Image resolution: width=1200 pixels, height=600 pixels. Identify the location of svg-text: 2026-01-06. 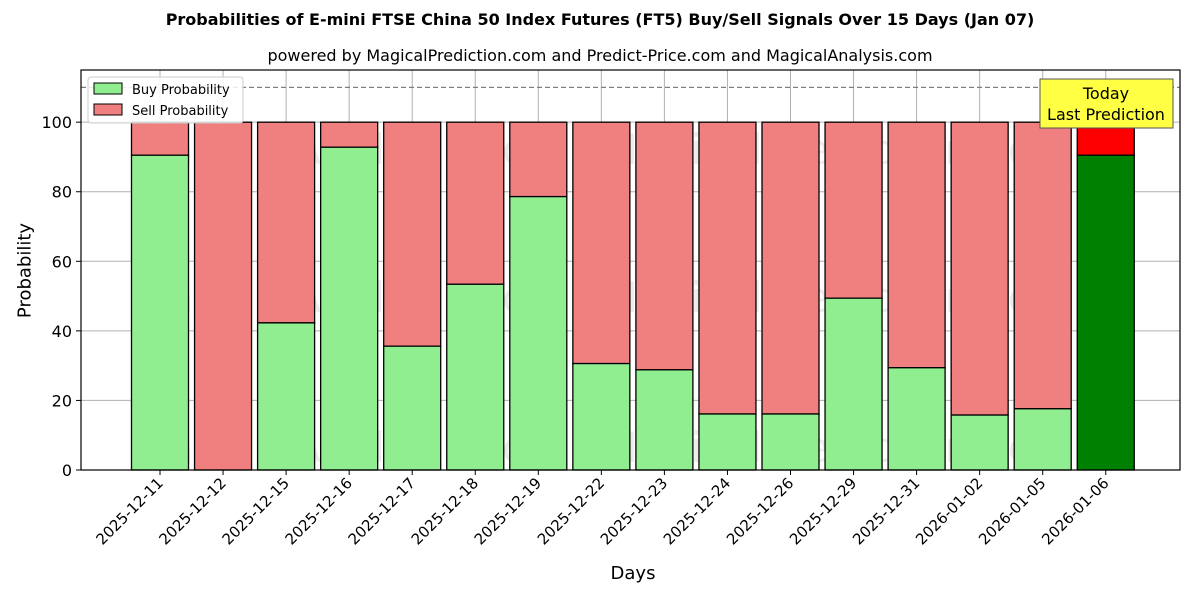
(1075, 511).